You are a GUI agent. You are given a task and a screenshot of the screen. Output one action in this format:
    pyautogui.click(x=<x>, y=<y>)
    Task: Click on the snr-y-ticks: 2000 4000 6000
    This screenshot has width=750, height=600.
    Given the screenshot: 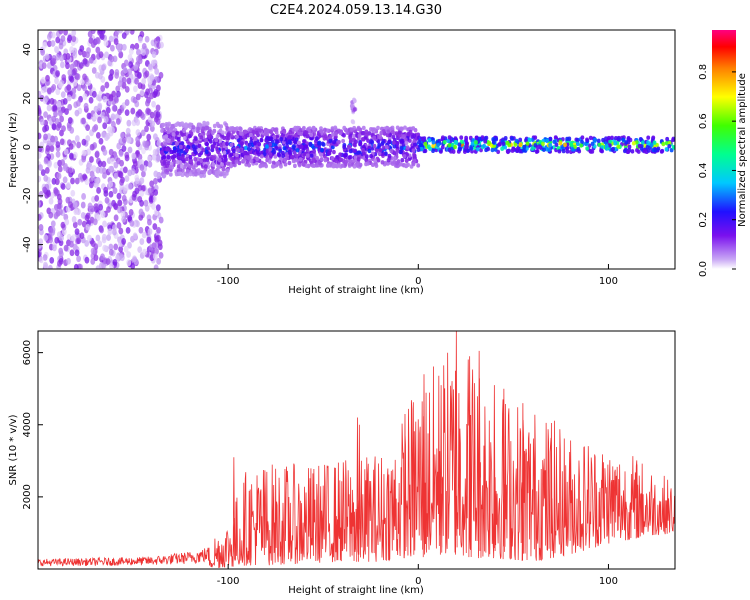 What is the action you would take?
    pyautogui.click(x=32, y=425)
    